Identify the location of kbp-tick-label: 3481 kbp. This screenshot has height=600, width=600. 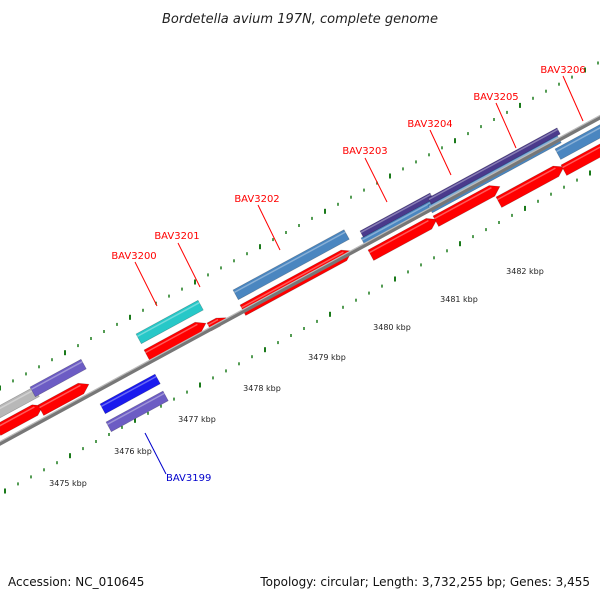
(459, 299).